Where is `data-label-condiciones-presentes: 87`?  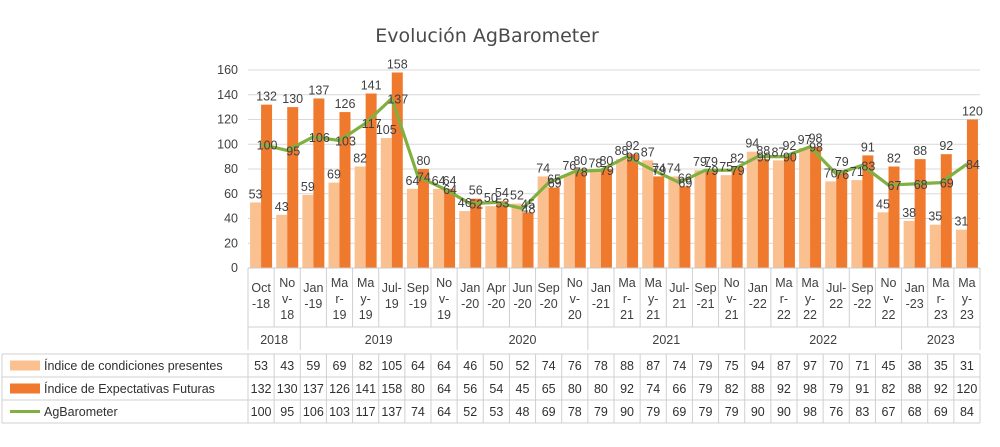
data-label-condiciones-presentes: 87 is located at coordinates (648, 152).